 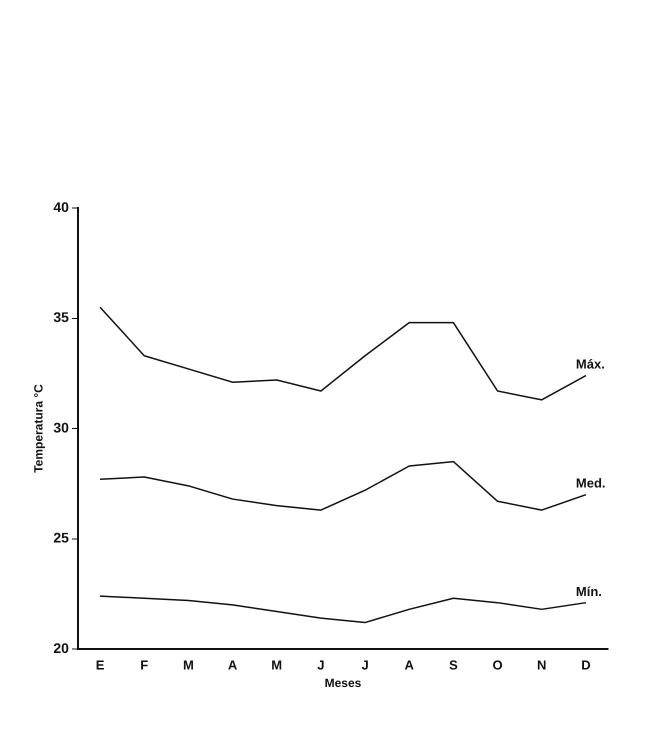 What do you see at coordinates (61, 427) in the screenshot?
I see `y-tick-label: 30` at bounding box center [61, 427].